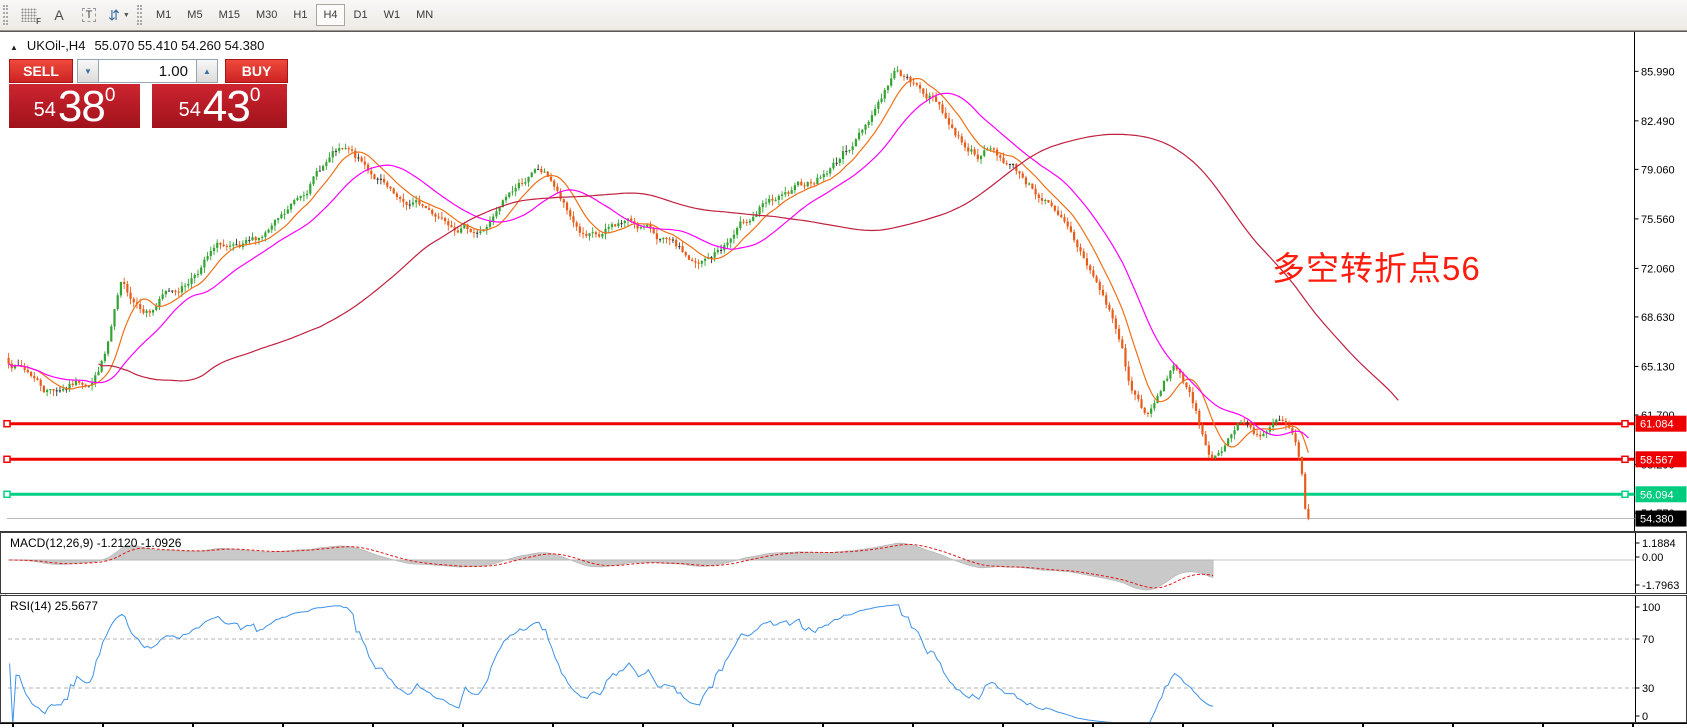 The width and height of the screenshot is (1687, 728). I want to click on svg-text: 0.00, so click(1652, 558).